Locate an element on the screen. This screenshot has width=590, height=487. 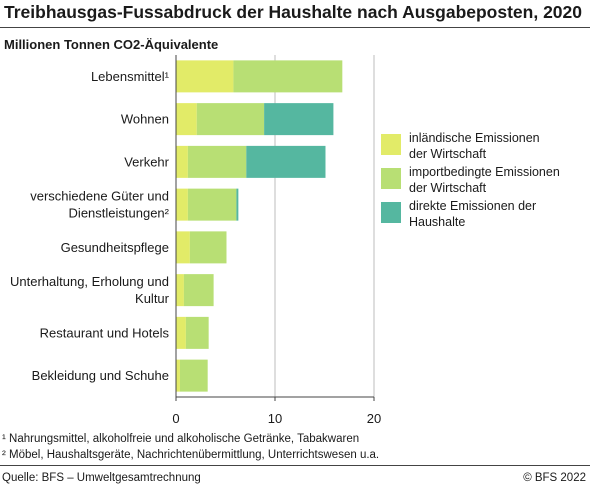
legend-label-1-line-0: importbedingte Emissionen is located at coordinates (484, 172).